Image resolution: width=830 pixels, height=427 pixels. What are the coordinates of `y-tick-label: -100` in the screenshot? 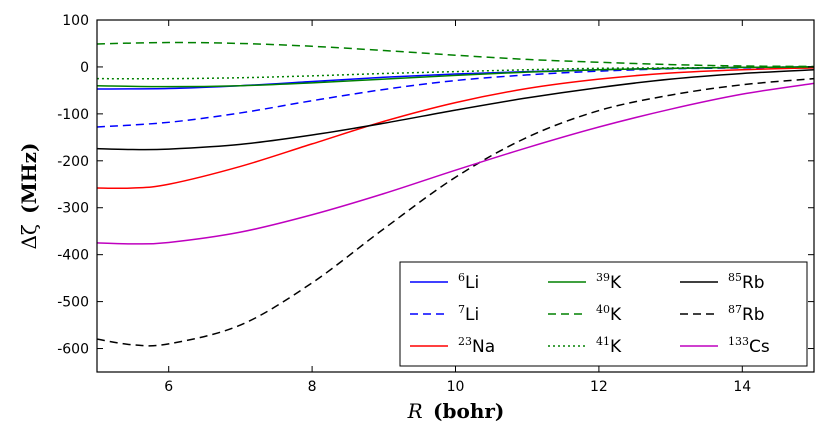 It's located at (73, 115).